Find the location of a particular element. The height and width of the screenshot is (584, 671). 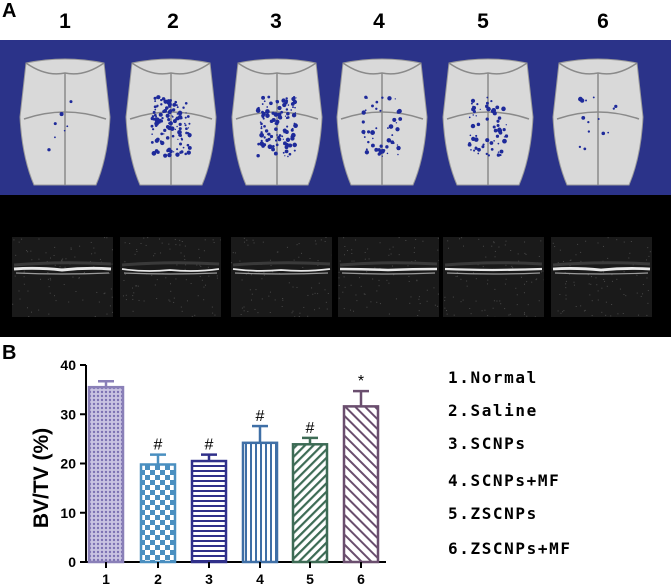

legend-item-6: 6.ZSCNPs+MF is located at coordinates (510, 548).